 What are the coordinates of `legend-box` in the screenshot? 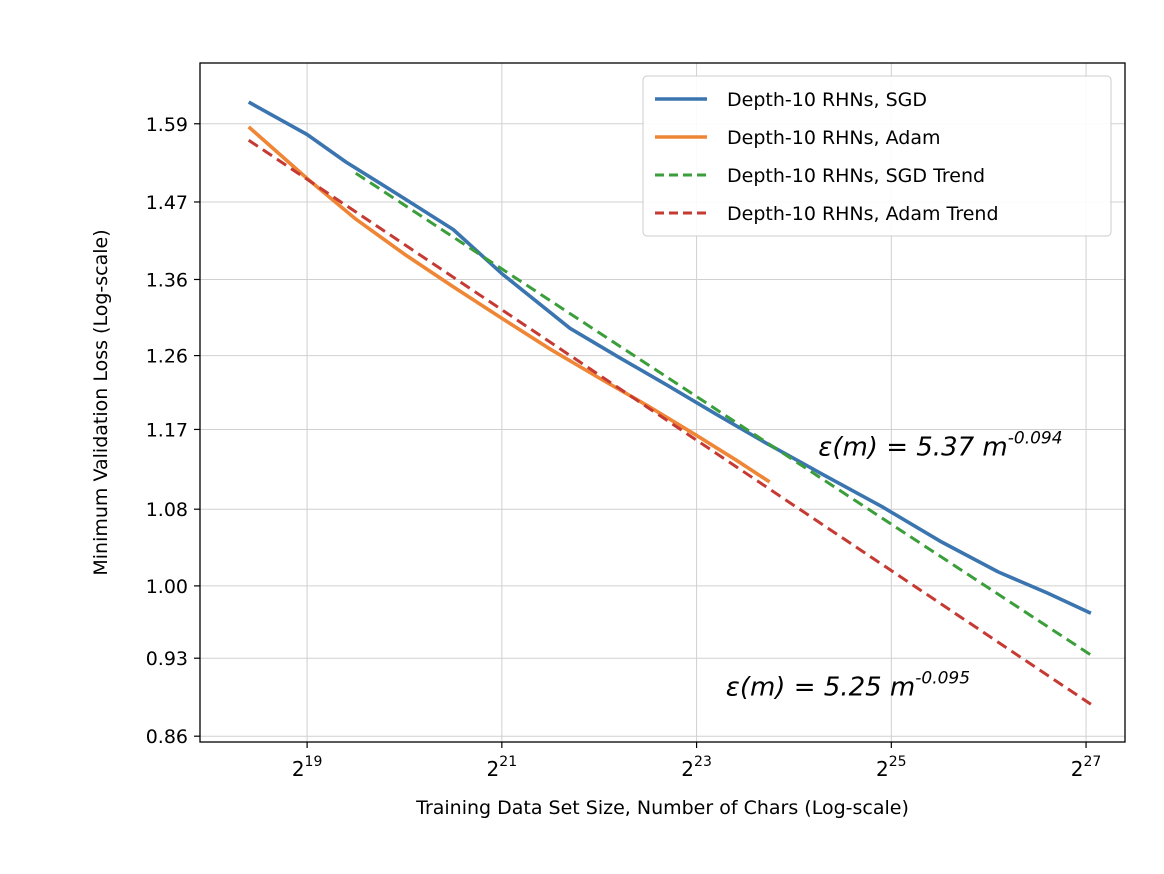 It's located at (877, 156).